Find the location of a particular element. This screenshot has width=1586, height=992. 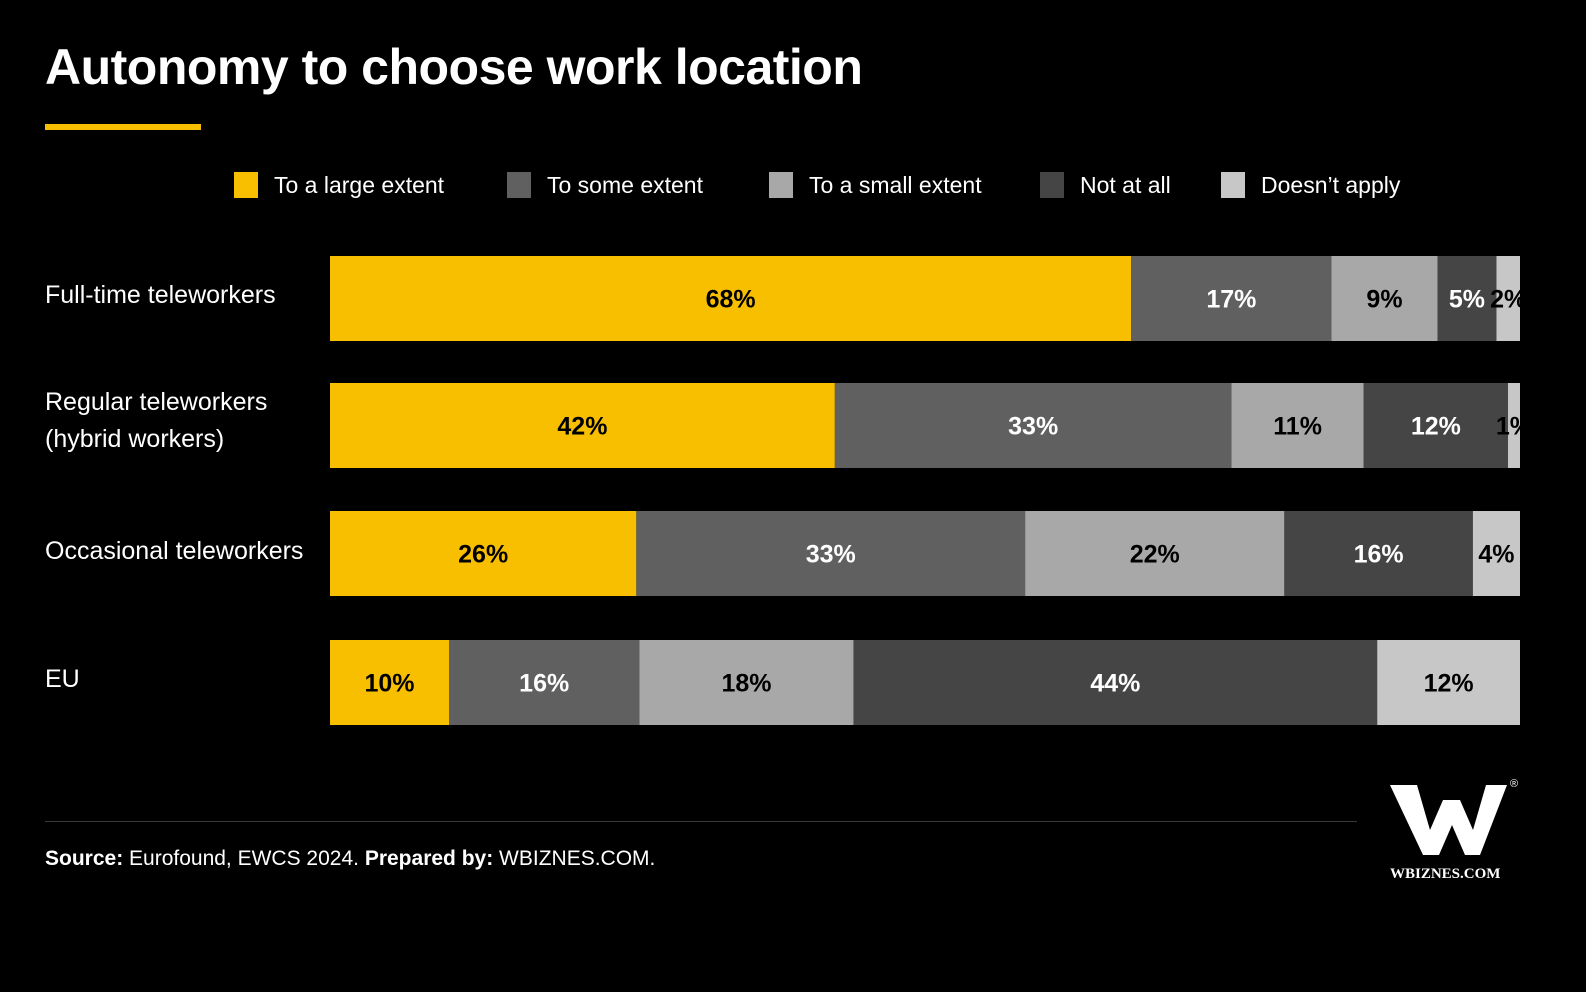

bar-segment-regular-doesnt-apply is located at coordinates (1513, 425).